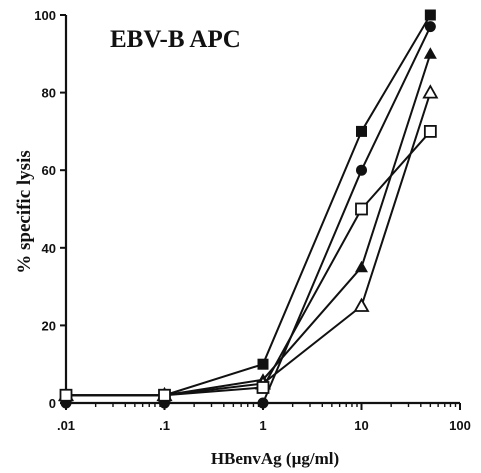 The width and height of the screenshot is (481, 473). What do you see at coordinates (49, 170) in the screenshot?
I see `y-tick-label: 60` at bounding box center [49, 170].